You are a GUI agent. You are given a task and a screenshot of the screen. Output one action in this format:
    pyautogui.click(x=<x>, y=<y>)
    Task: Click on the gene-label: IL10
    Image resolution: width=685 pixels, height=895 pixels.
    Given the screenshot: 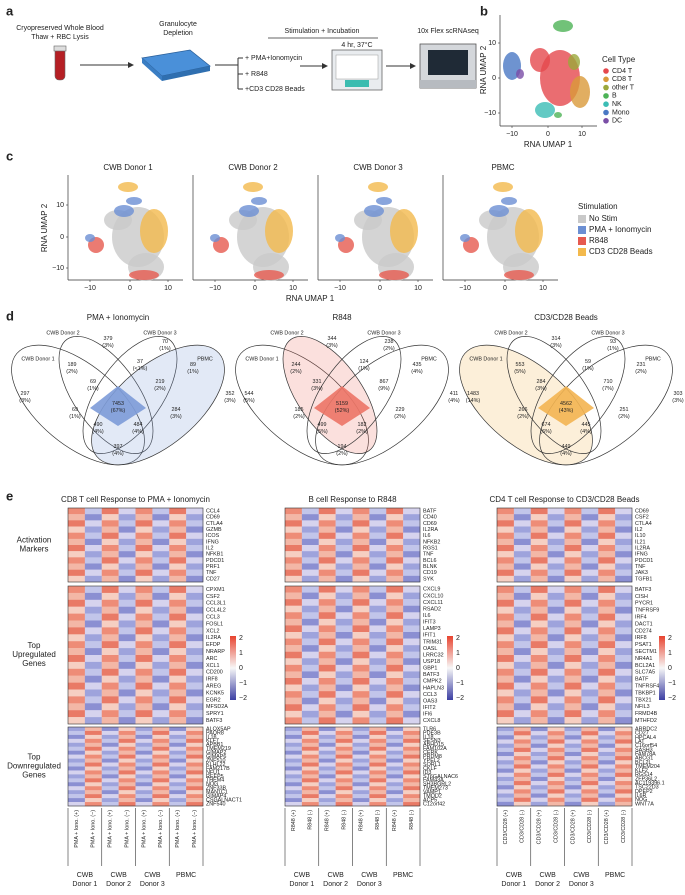 What is the action you would take?
    pyautogui.click(x=640, y=536)
    